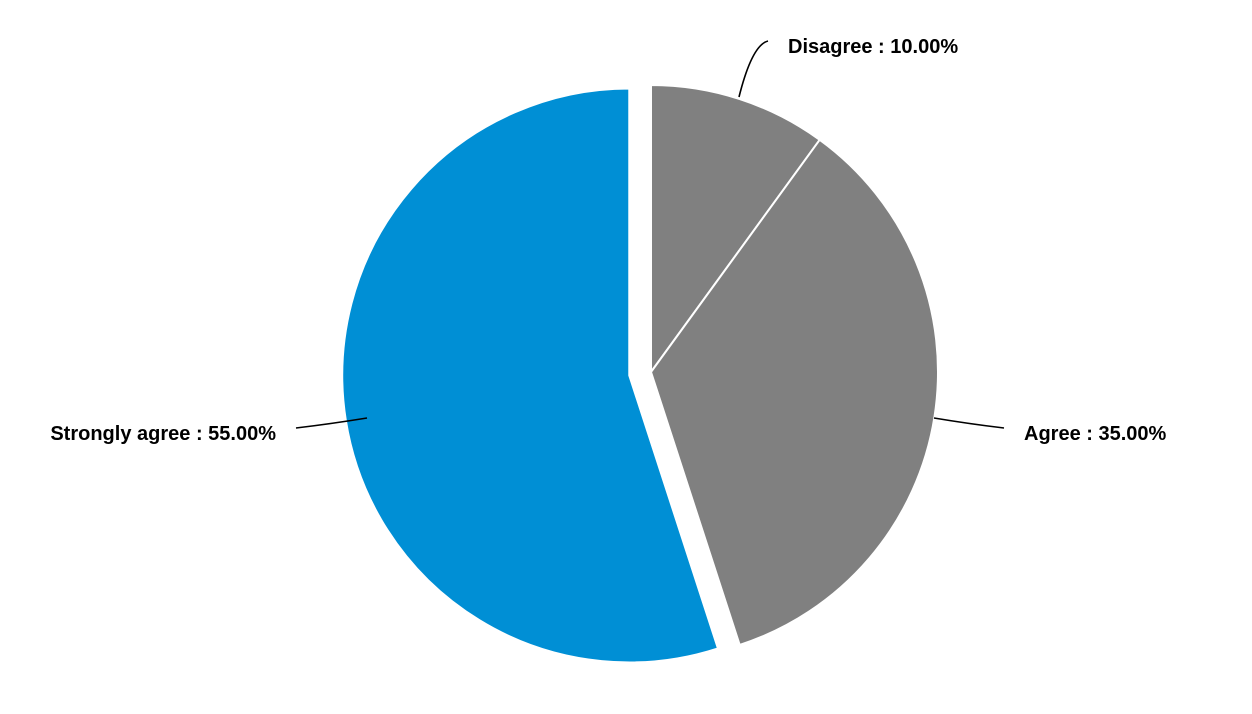  I want to click on leader-line-agree, so click(969, 423).